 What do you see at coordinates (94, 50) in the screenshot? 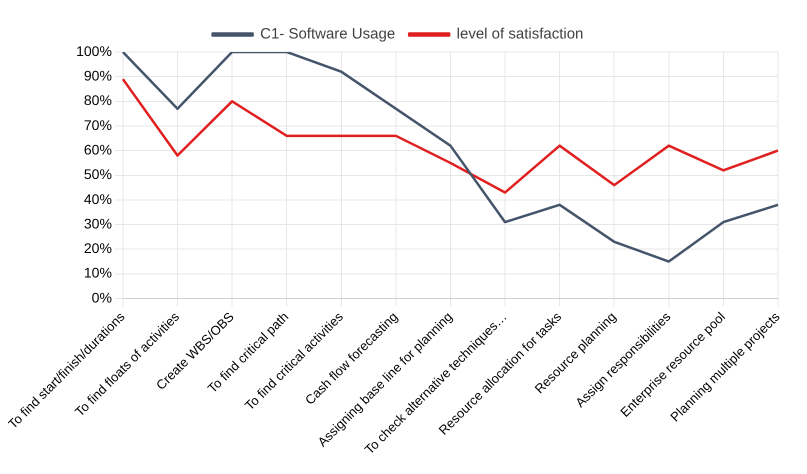
I see `y-tick-label: 100%` at bounding box center [94, 50].